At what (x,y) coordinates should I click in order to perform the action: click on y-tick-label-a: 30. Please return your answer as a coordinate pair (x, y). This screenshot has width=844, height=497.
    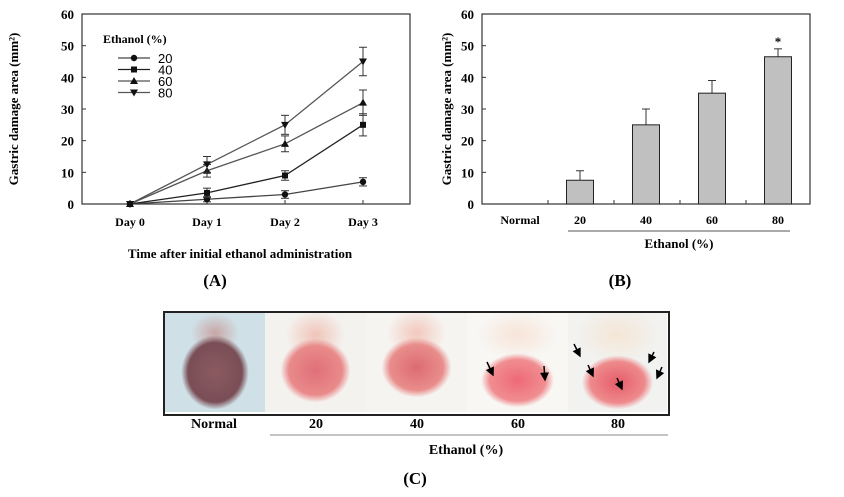
    Looking at the image, I should click on (67, 109).